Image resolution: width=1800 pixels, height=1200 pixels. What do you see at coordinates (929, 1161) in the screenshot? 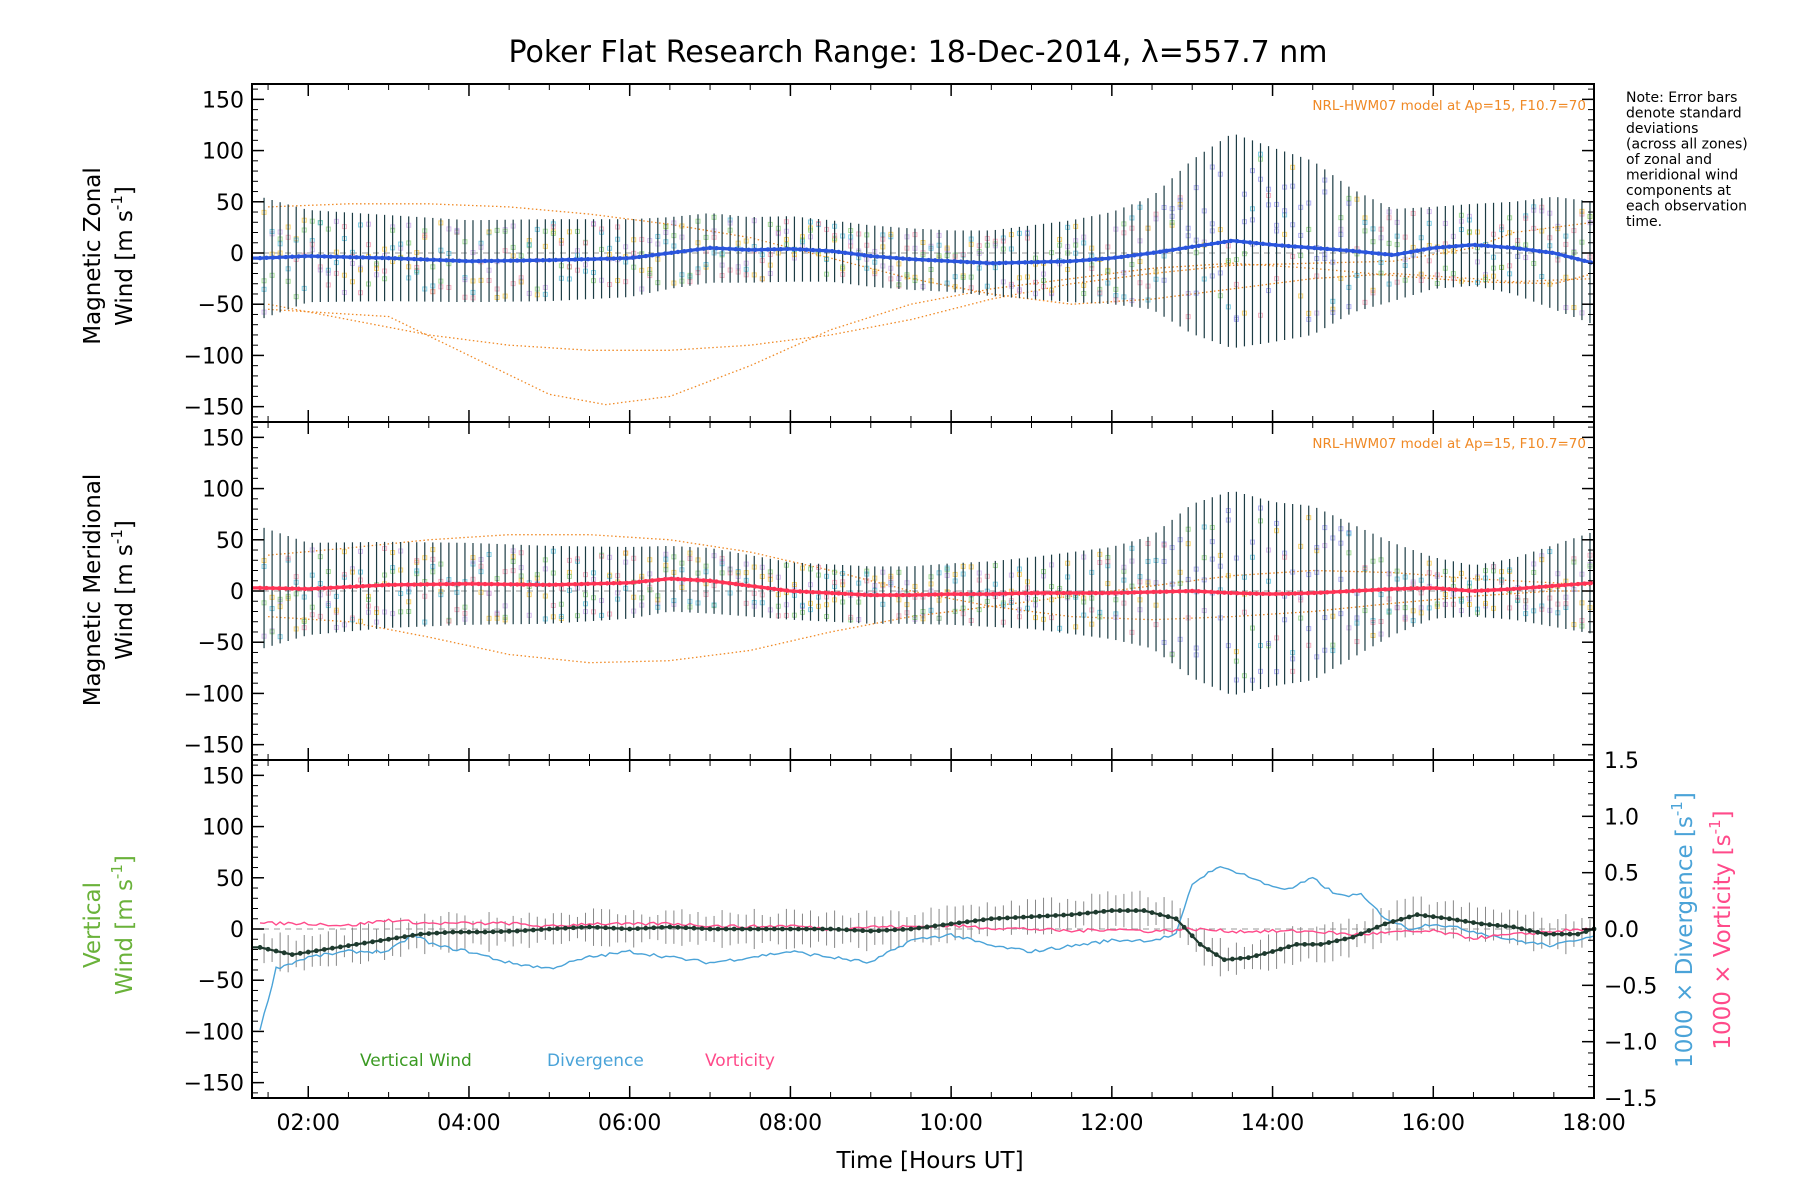
I see `x-axis-label: Time [Hours UT]` at bounding box center [929, 1161].